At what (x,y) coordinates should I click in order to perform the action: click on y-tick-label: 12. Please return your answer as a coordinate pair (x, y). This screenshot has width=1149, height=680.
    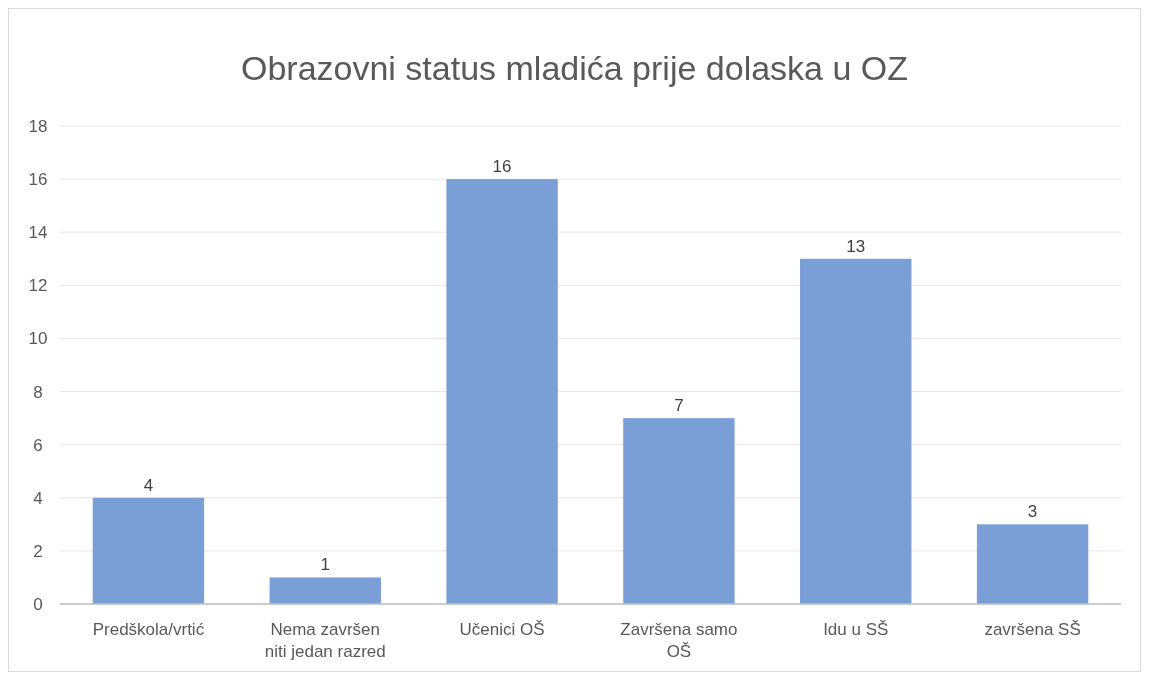
    Looking at the image, I should click on (38, 286).